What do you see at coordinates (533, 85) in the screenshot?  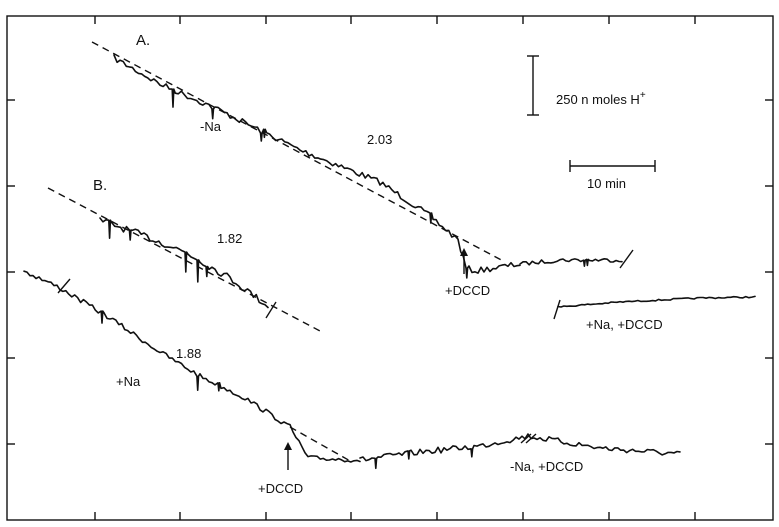 I see `vertical-scale-bar` at bounding box center [533, 85].